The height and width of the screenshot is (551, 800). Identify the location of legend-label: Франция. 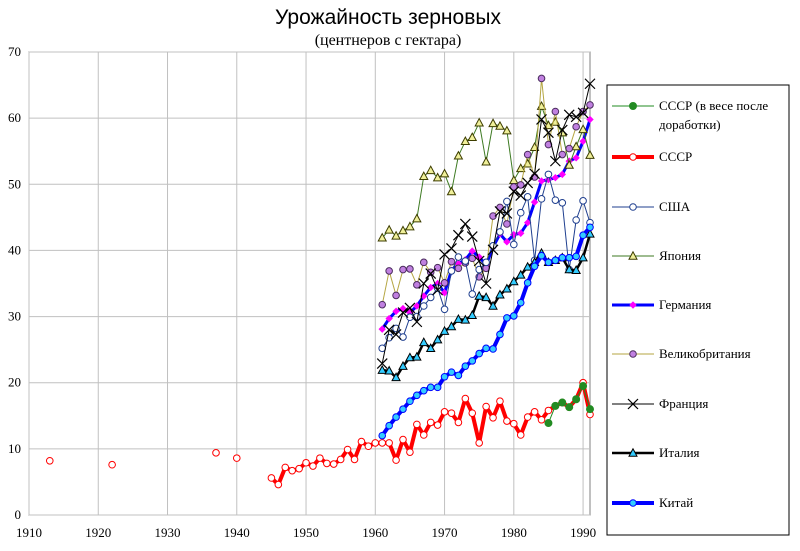
(683, 403).